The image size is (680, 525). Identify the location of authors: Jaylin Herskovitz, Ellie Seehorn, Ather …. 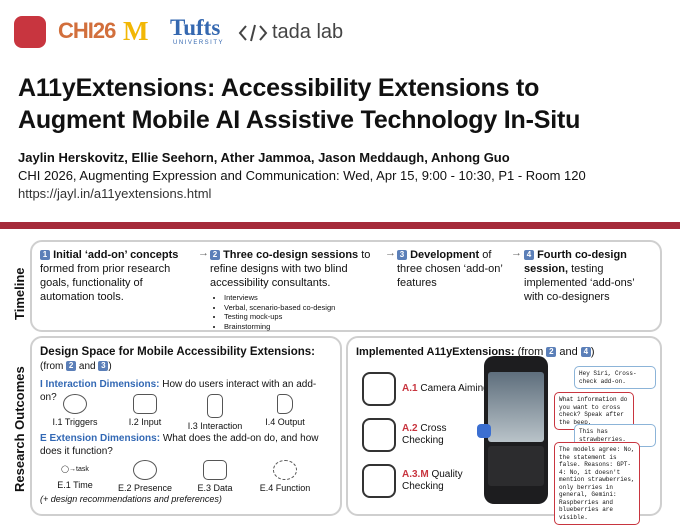
(264, 157).